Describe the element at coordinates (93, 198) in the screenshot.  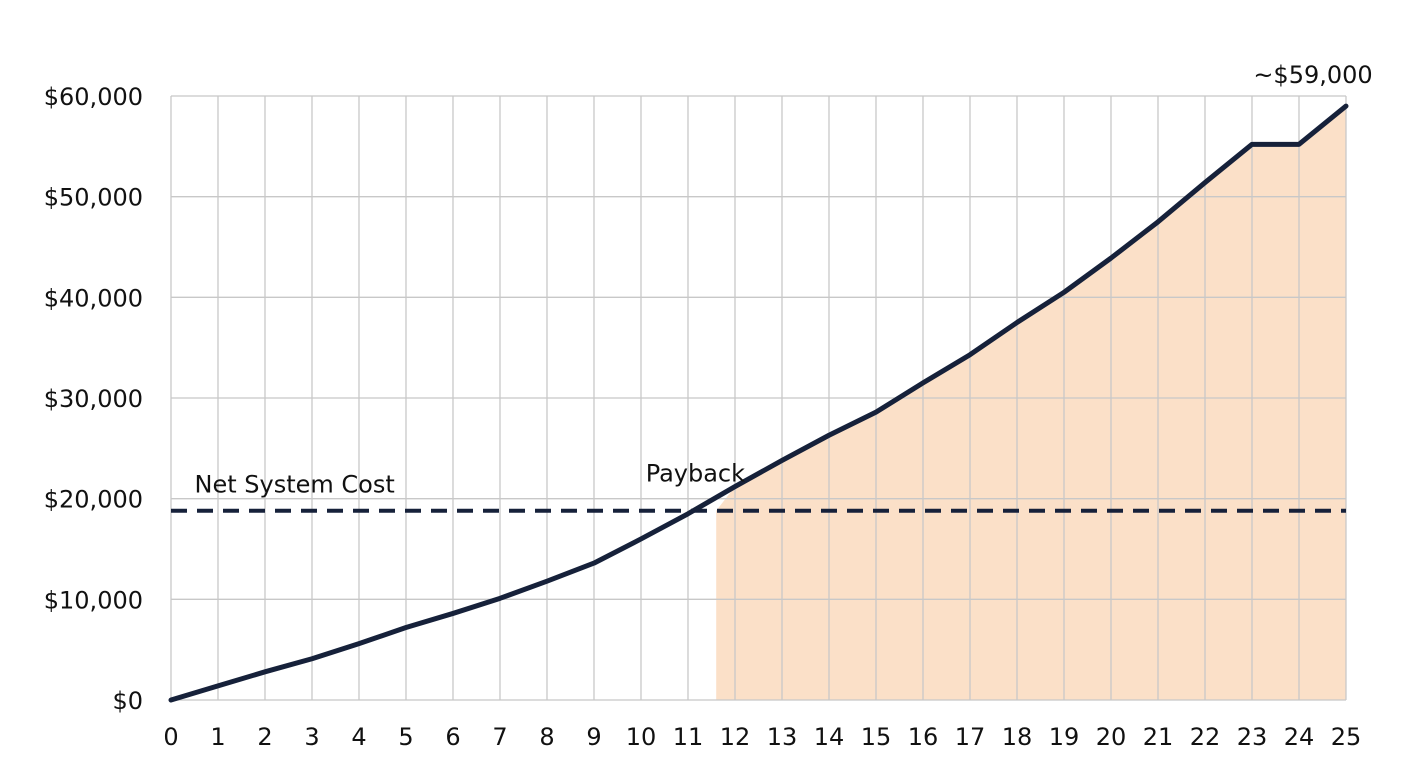
I see `y-tick-label: $50,000` at that location.